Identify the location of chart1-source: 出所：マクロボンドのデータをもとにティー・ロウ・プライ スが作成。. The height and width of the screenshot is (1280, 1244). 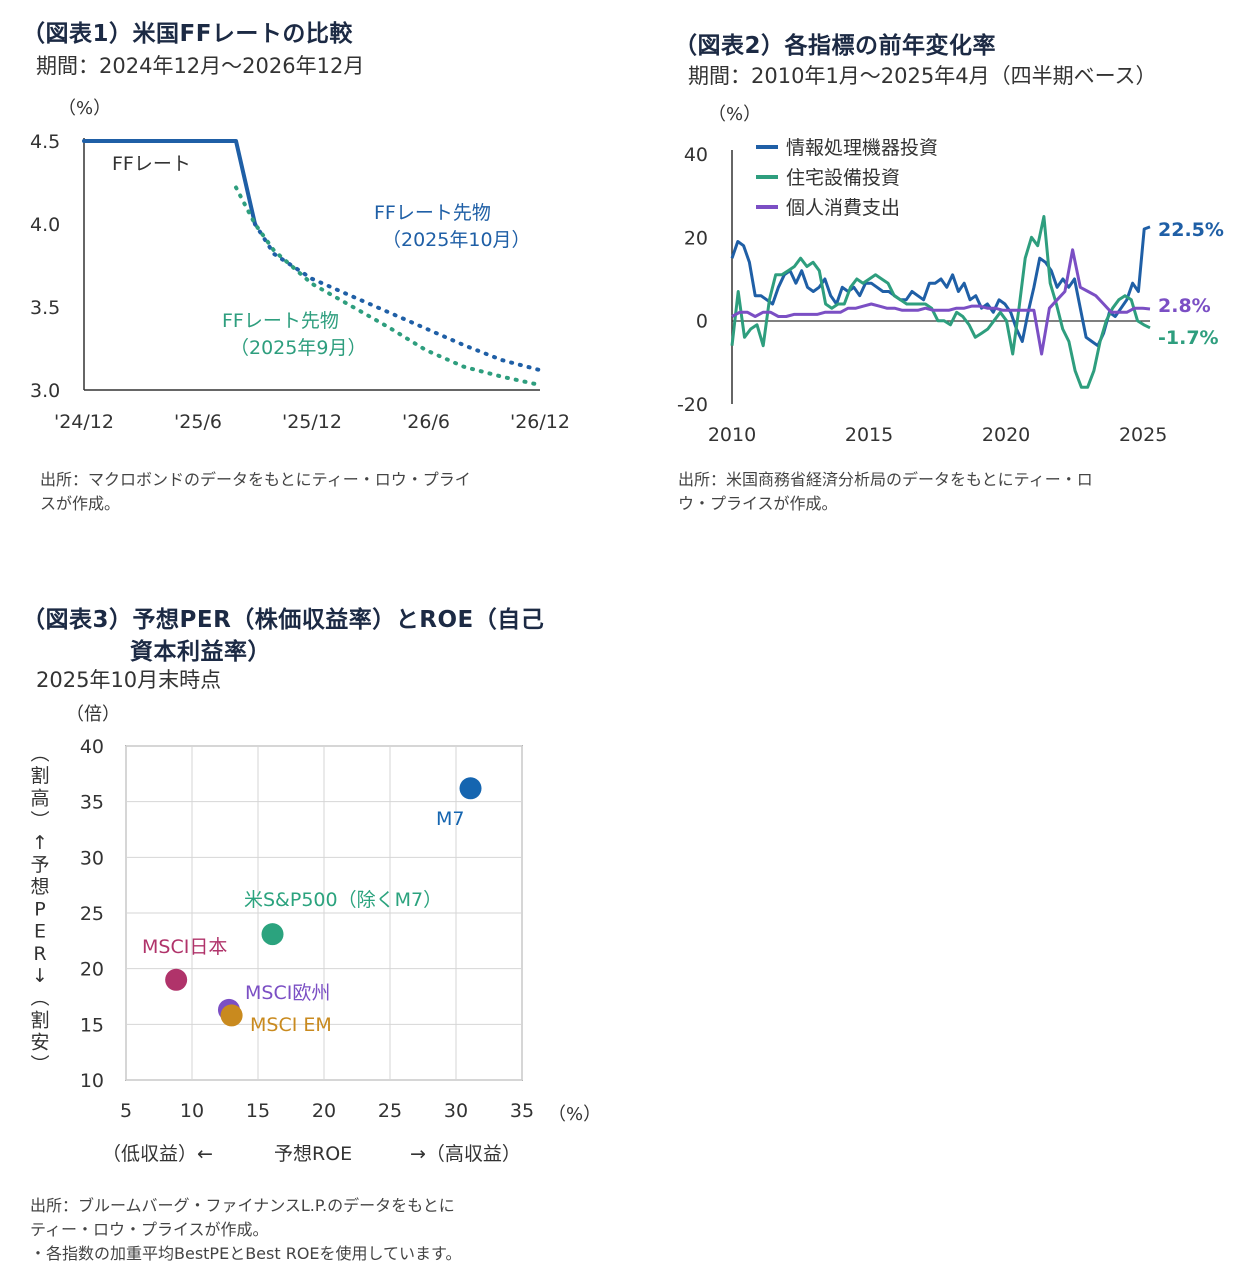
(320, 492).